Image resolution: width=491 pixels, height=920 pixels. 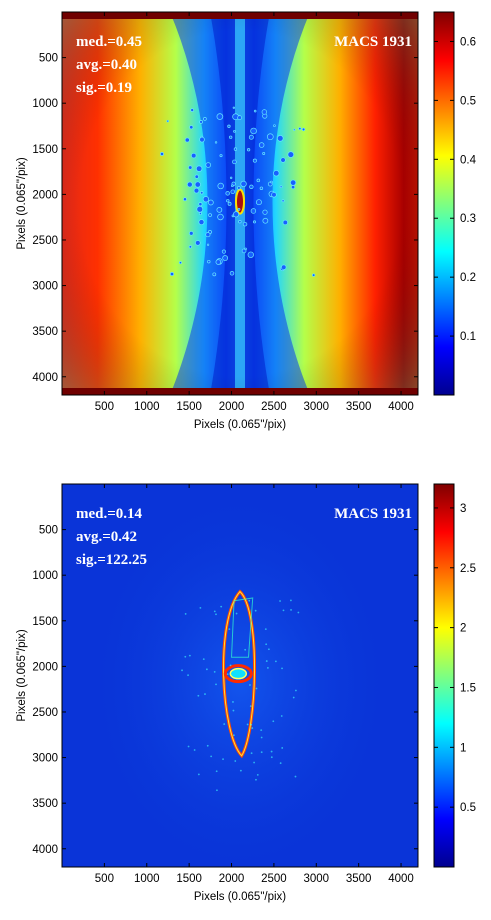 I want to click on colorbar-tick-label: 1.5, so click(x=468, y=688).